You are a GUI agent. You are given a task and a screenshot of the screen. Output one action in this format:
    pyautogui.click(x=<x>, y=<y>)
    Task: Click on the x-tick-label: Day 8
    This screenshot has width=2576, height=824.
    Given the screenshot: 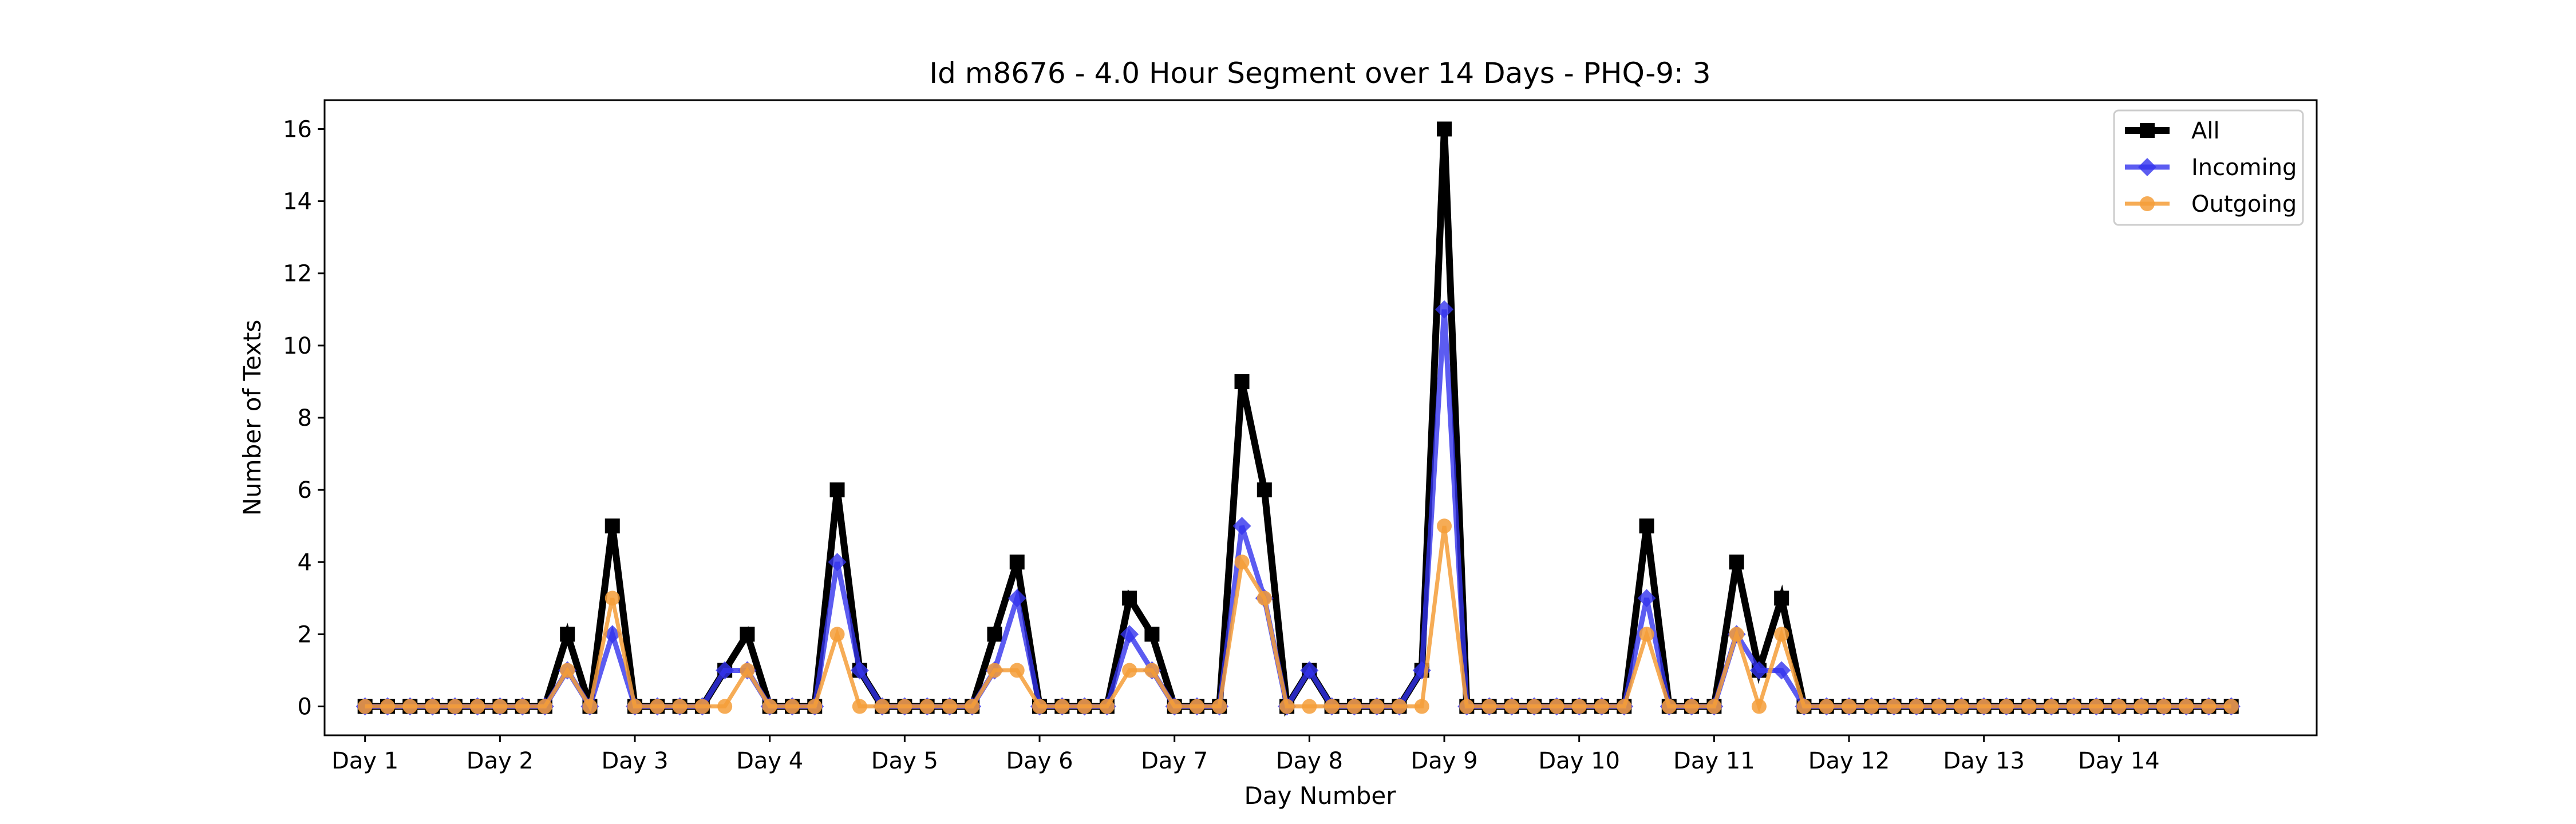 What is the action you would take?
    pyautogui.click(x=1309, y=761)
    